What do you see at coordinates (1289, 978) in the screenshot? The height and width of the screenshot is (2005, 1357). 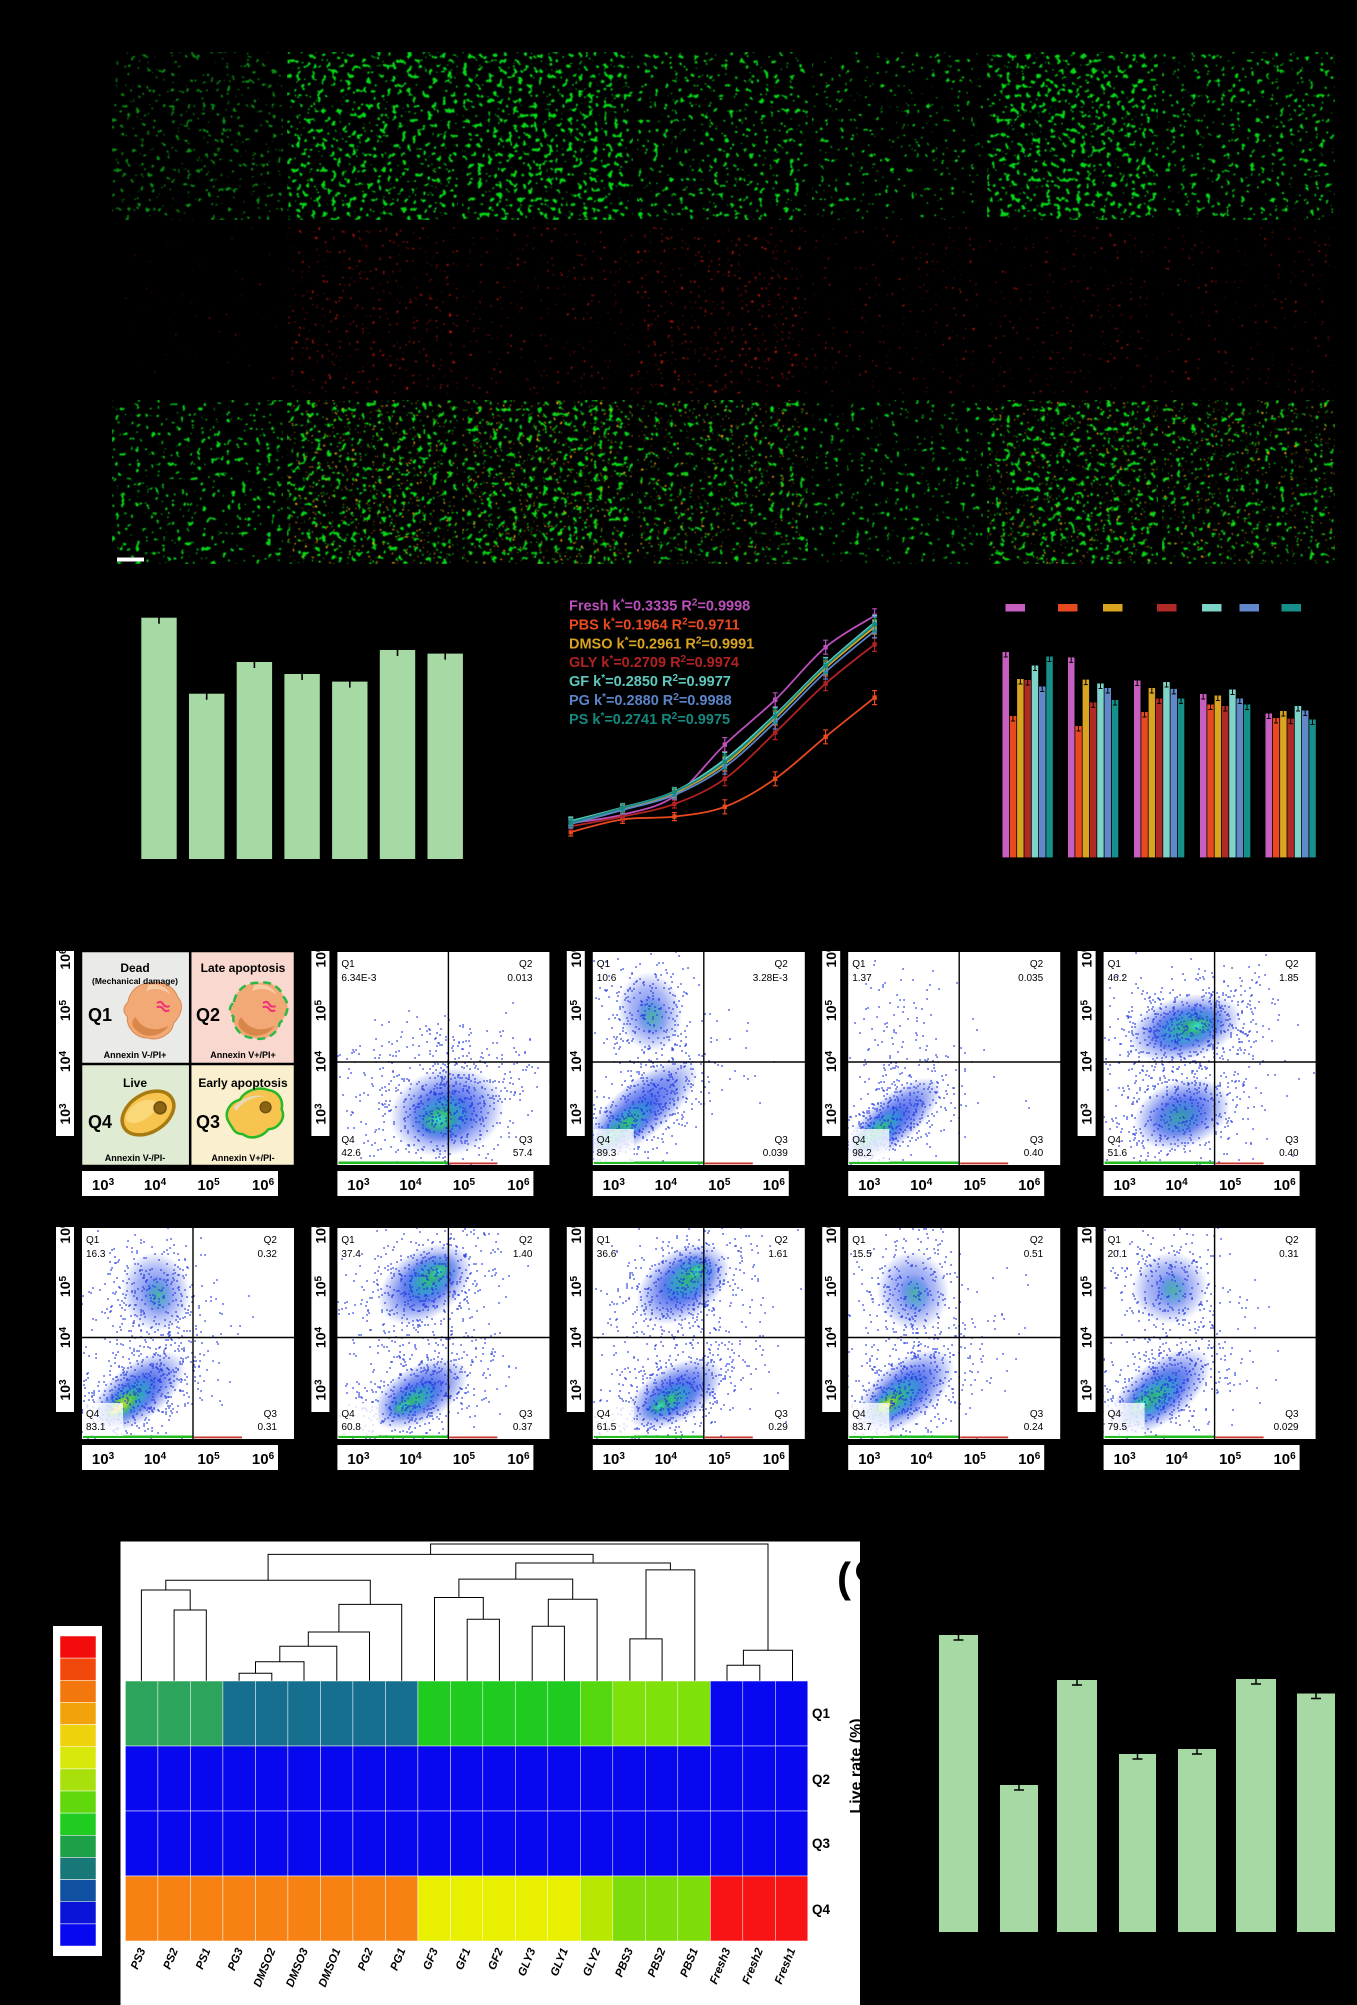 I see `svg-text: 1.85` at bounding box center [1289, 978].